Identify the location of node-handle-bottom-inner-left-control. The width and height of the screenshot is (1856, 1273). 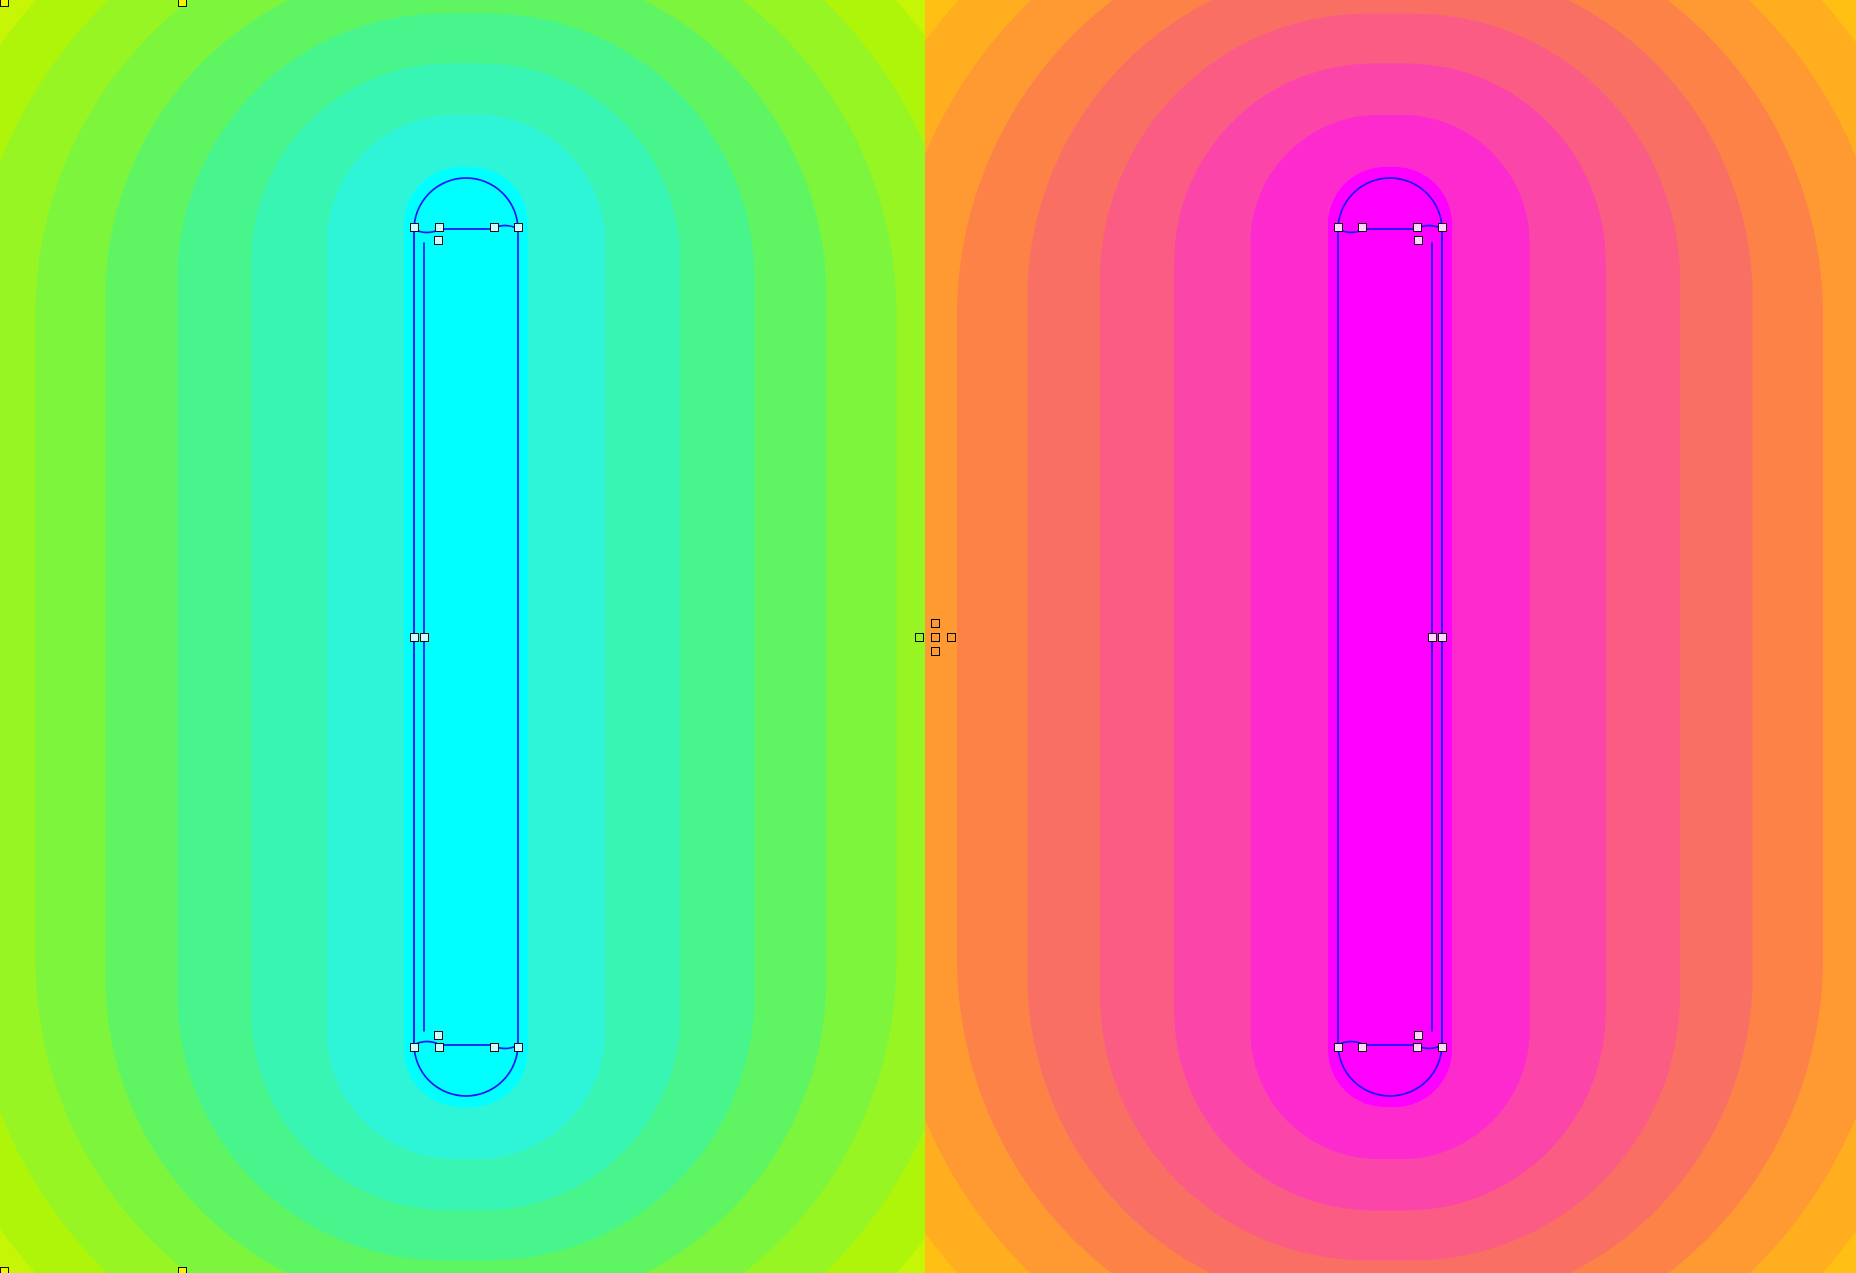
(438, 1035).